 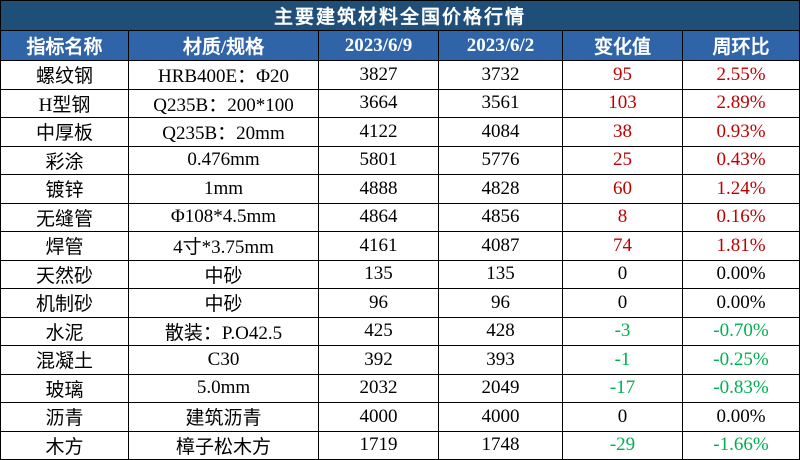 What do you see at coordinates (223, 75) in the screenshot?
I see `table-cell: HRB400E：Φ20` at bounding box center [223, 75].